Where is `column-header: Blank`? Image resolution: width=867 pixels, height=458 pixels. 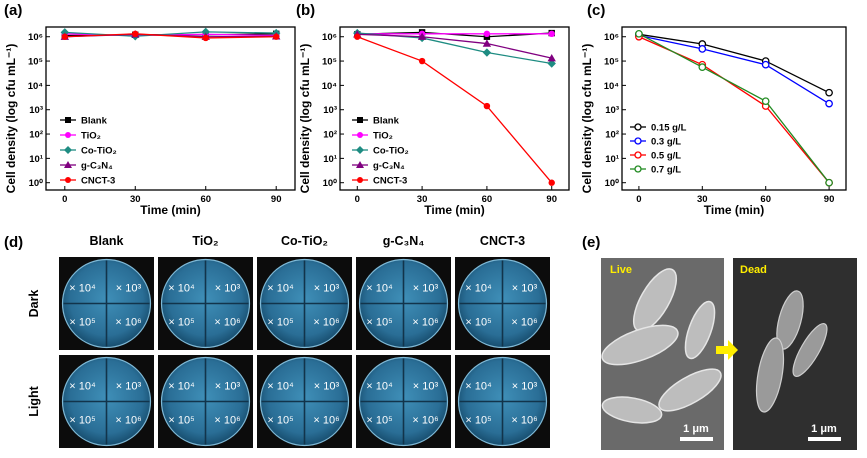 column-header: Blank is located at coordinates (106, 241).